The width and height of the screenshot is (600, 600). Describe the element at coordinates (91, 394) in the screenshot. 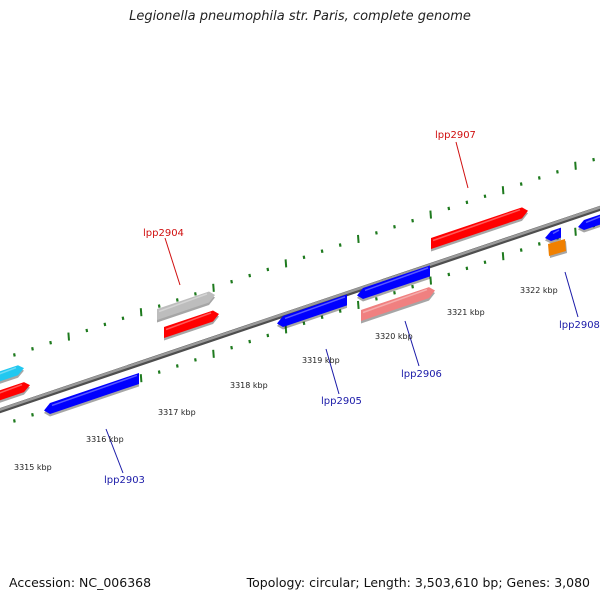

I see `gene-feature-lpp2903` at that location.